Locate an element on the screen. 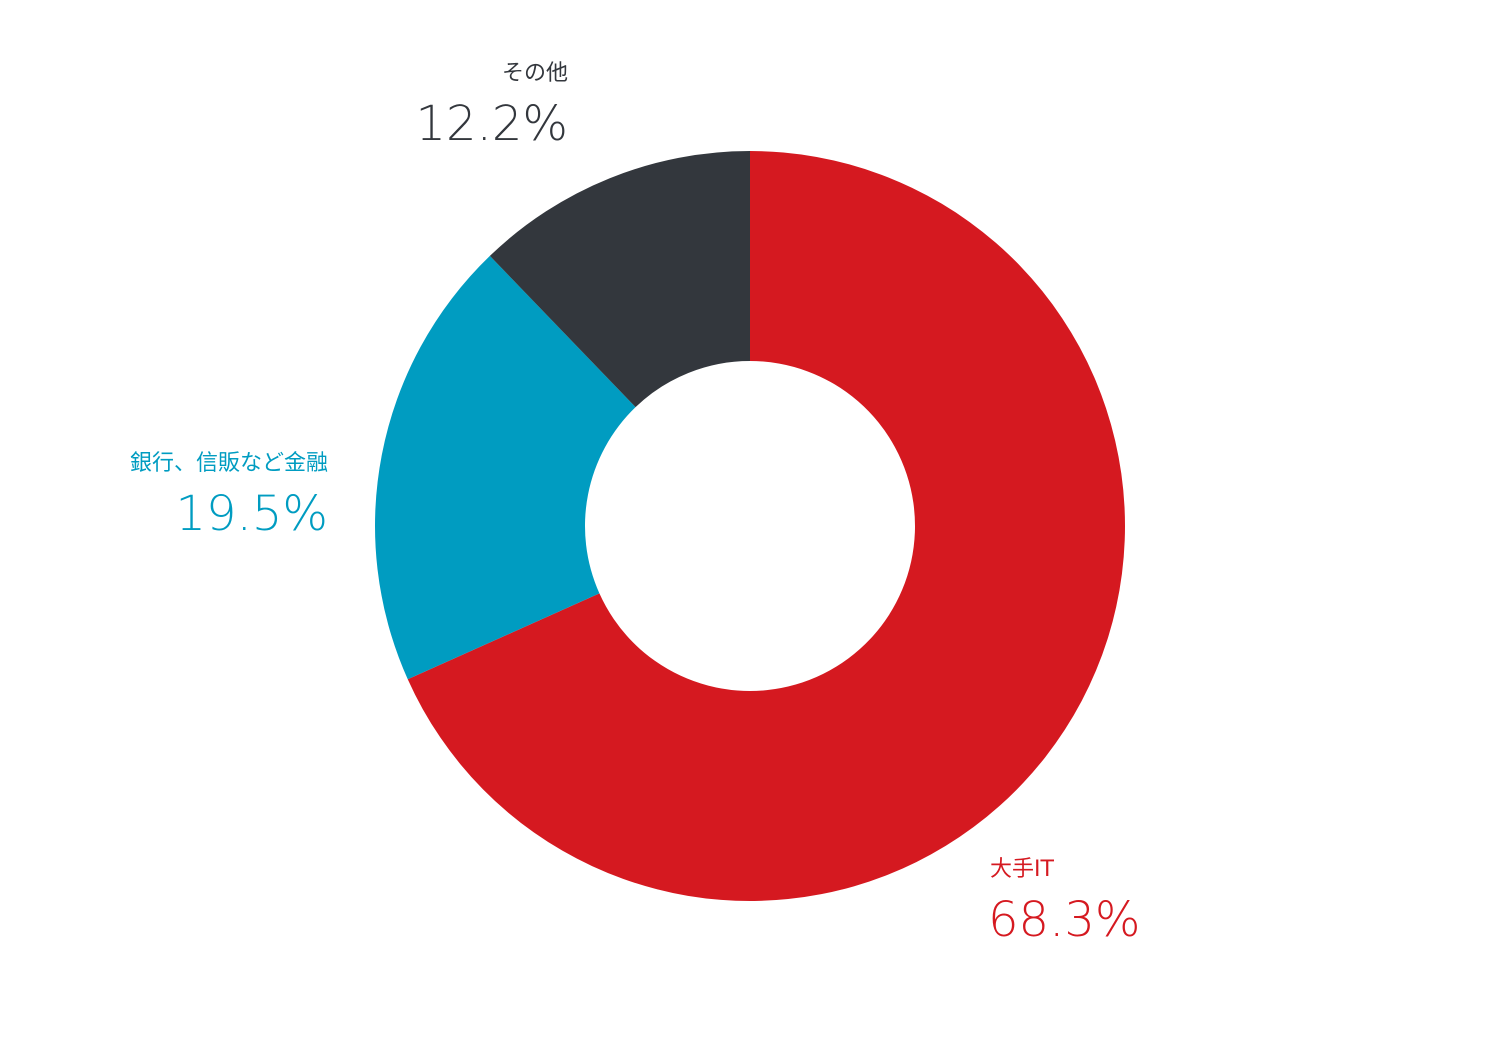  slice-label-finance: 銀行、信販など金融 is located at coordinates (229, 463).